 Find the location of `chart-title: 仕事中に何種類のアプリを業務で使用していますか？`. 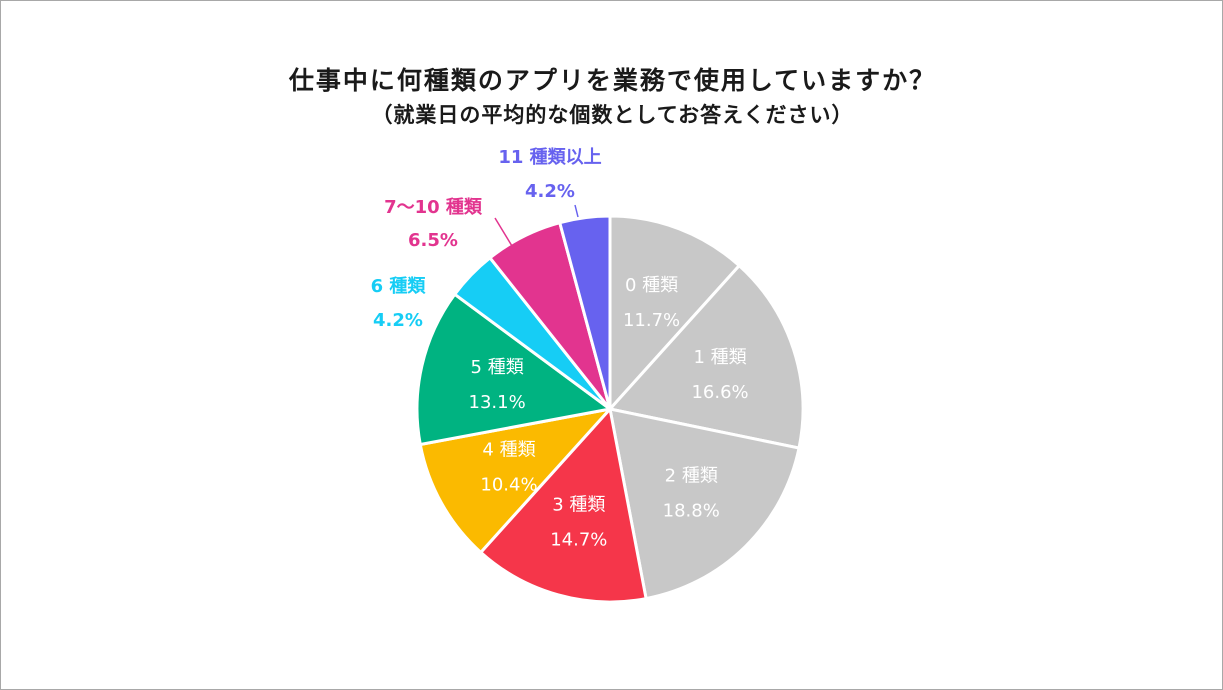

chart-title: 仕事中に何種類のアプリを業務で使用していますか？ is located at coordinates (612, 80).